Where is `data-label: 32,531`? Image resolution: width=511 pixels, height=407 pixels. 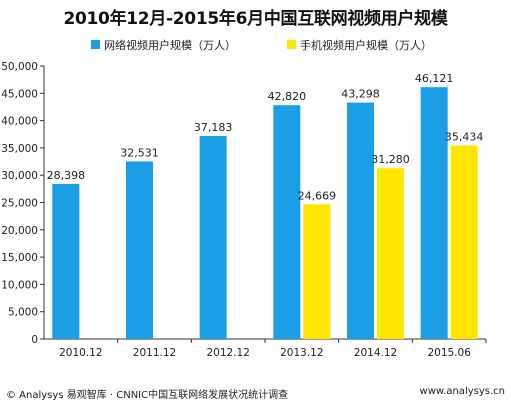
data-label: 32,531 is located at coordinates (139, 152).